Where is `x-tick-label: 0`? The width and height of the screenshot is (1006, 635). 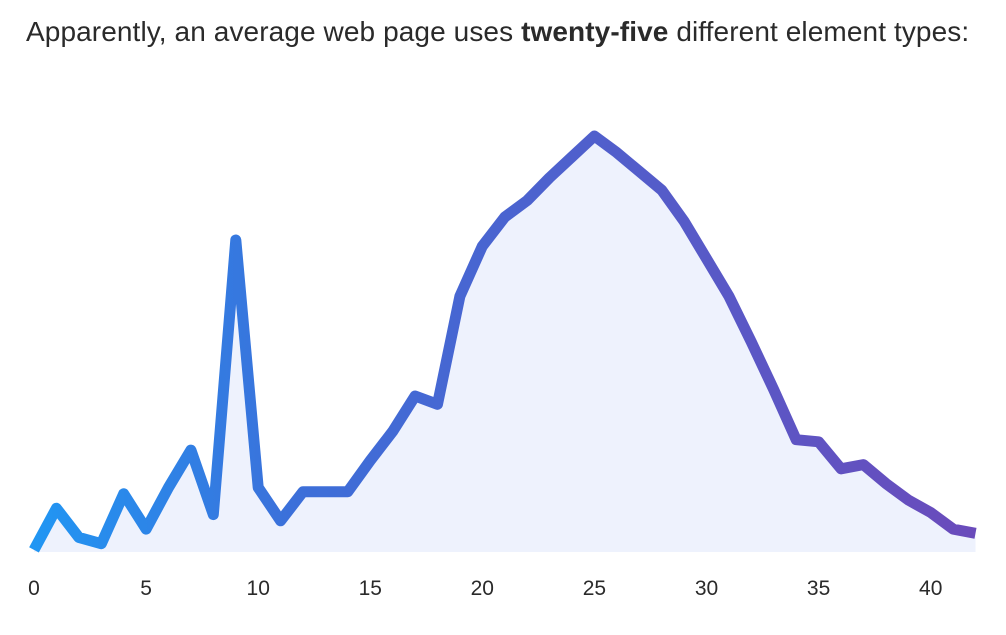 x-tick-label: 0 is located at coordinates (34, 588).